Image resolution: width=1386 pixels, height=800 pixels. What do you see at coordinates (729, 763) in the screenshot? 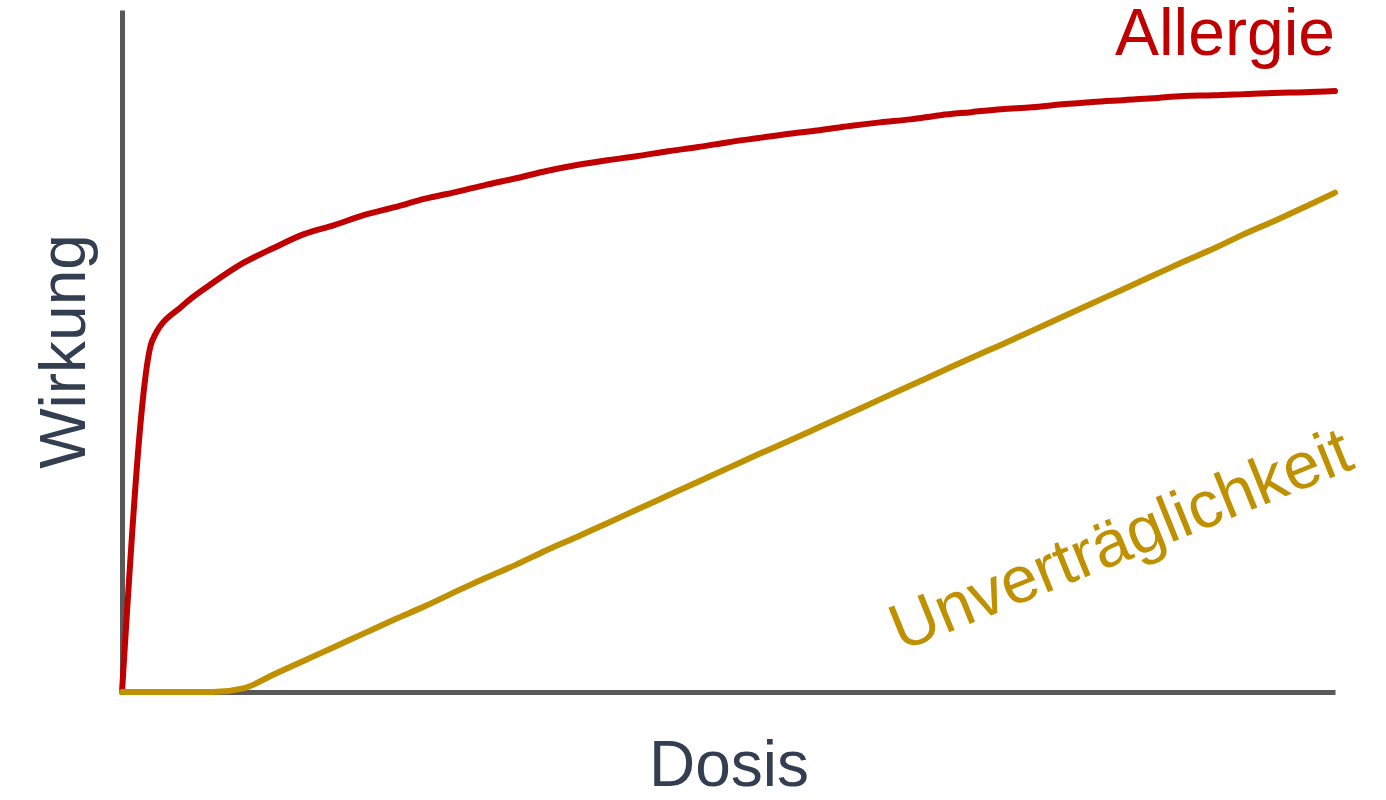
I see `x-axis-title: Dosis` at bounding box center [729, 763].